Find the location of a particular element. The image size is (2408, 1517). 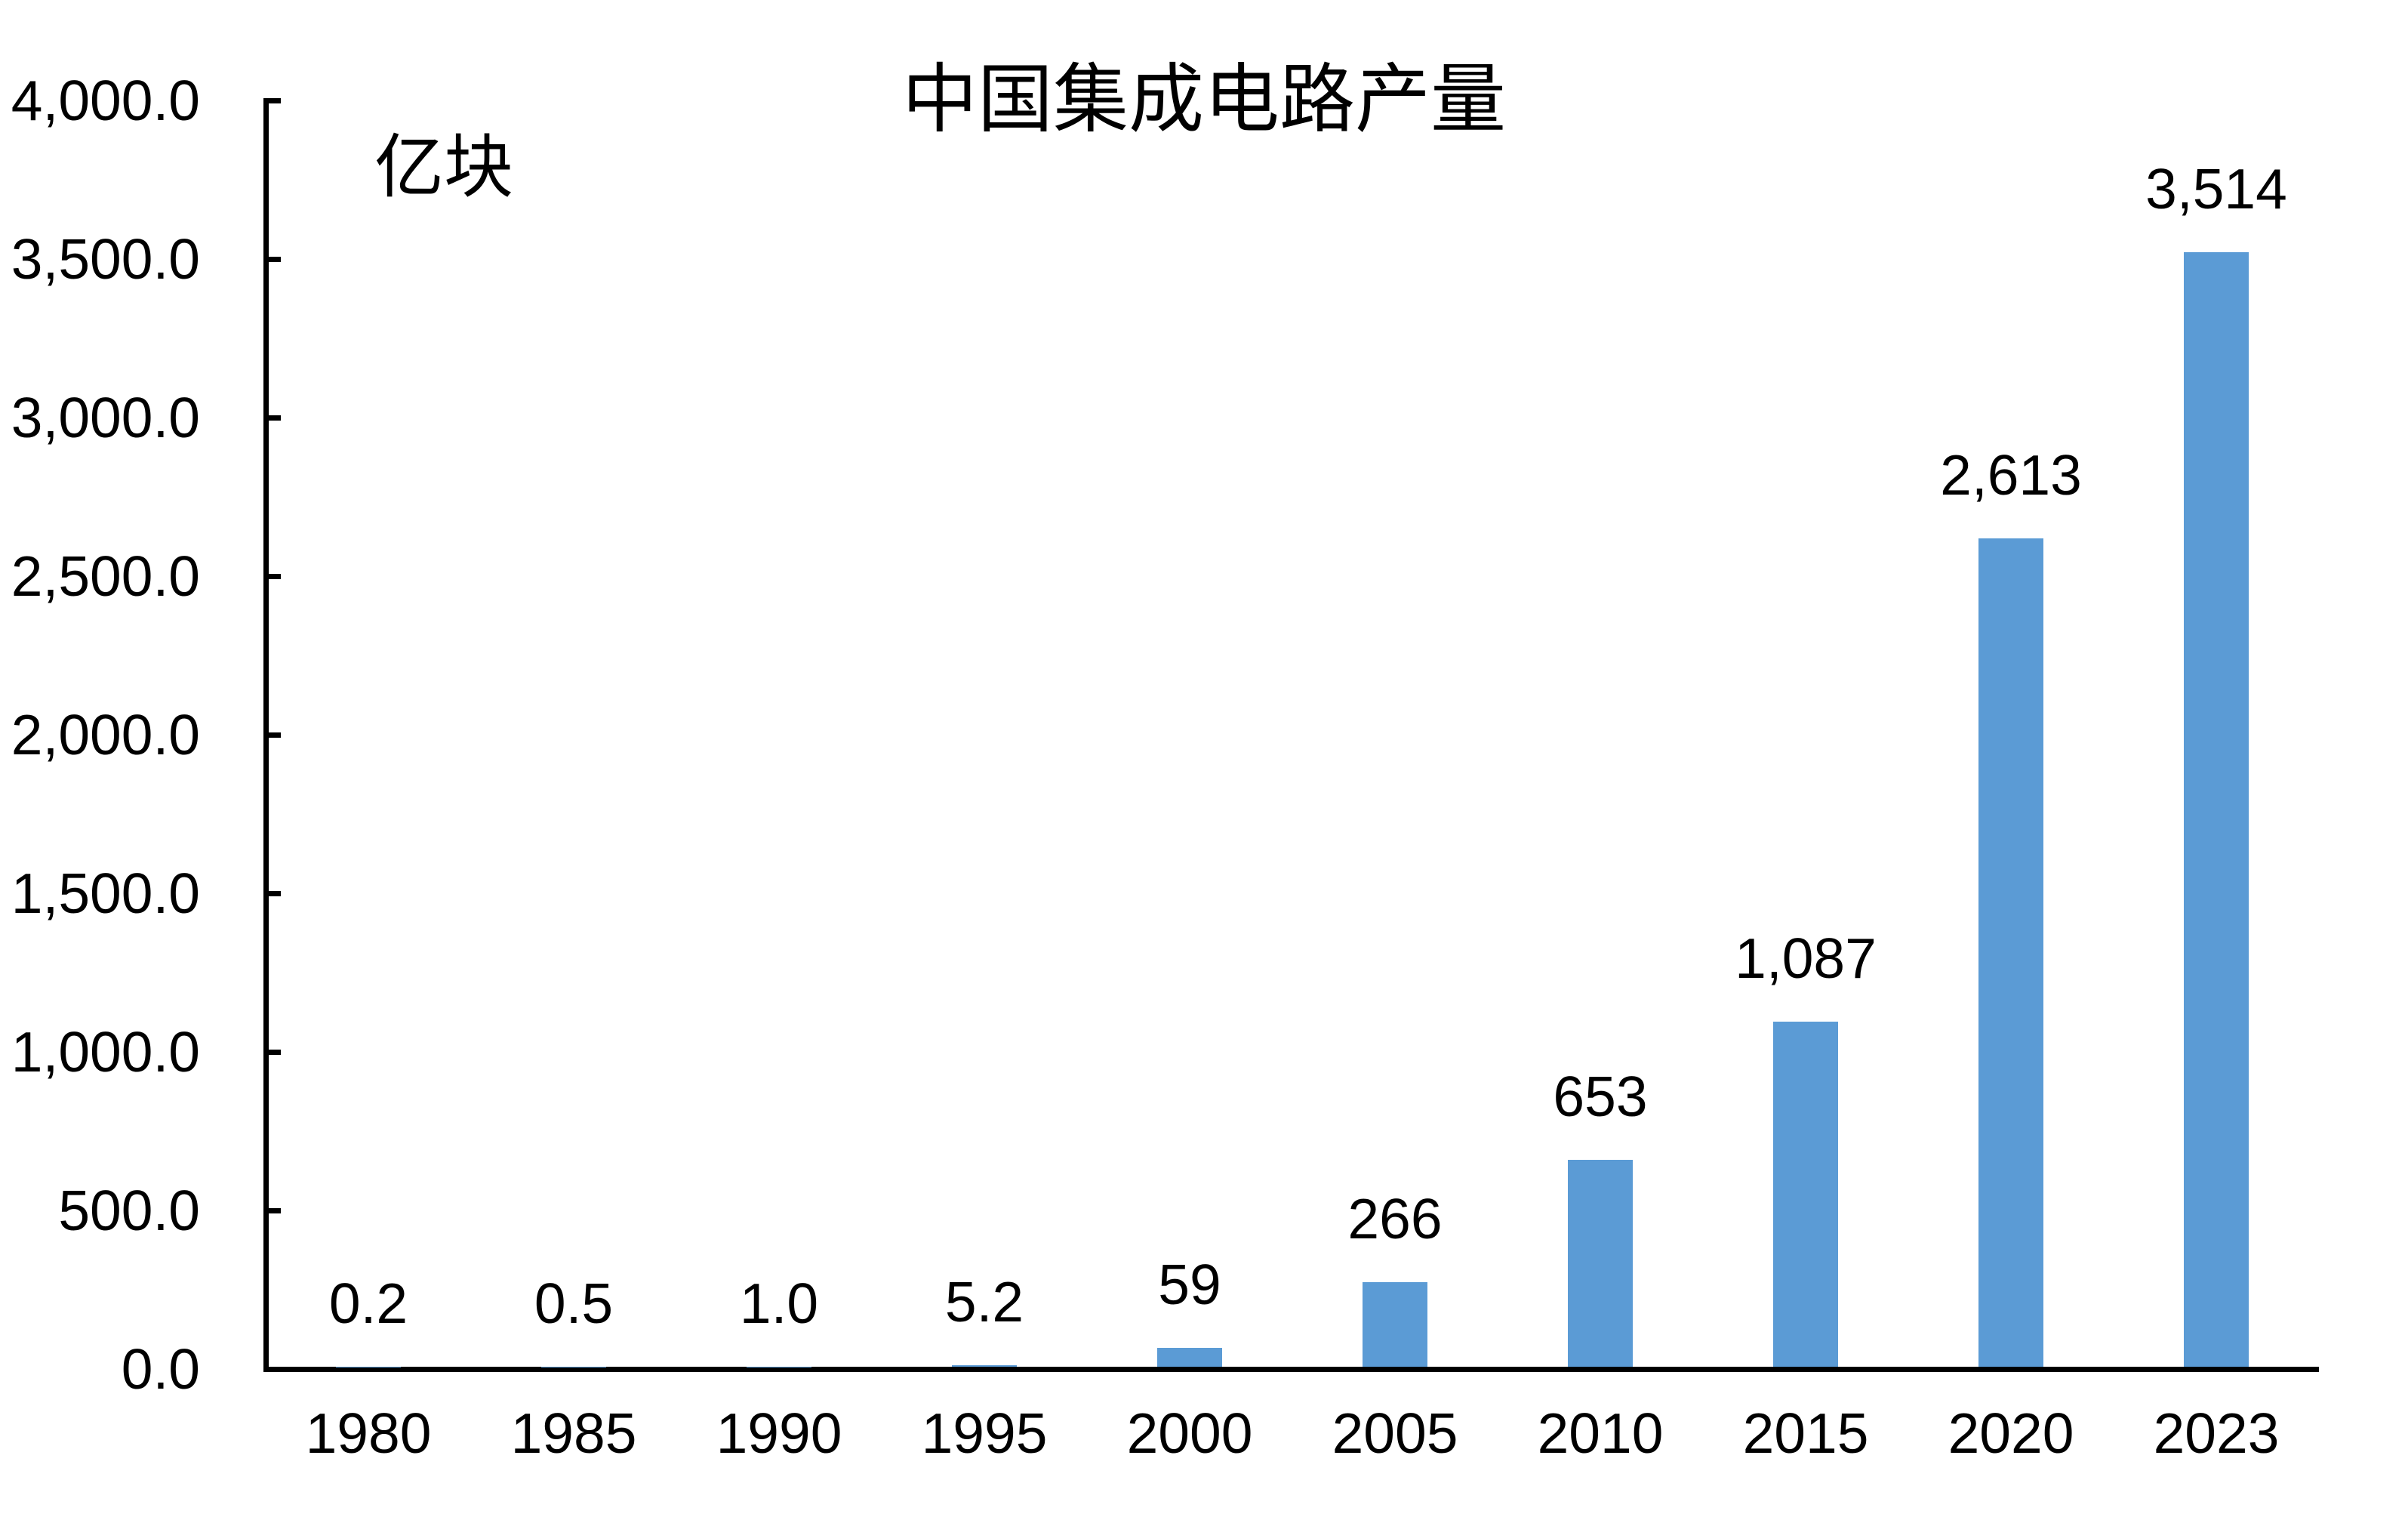

bar-value-label: 1.0 is located at coordinates (779, 1303).